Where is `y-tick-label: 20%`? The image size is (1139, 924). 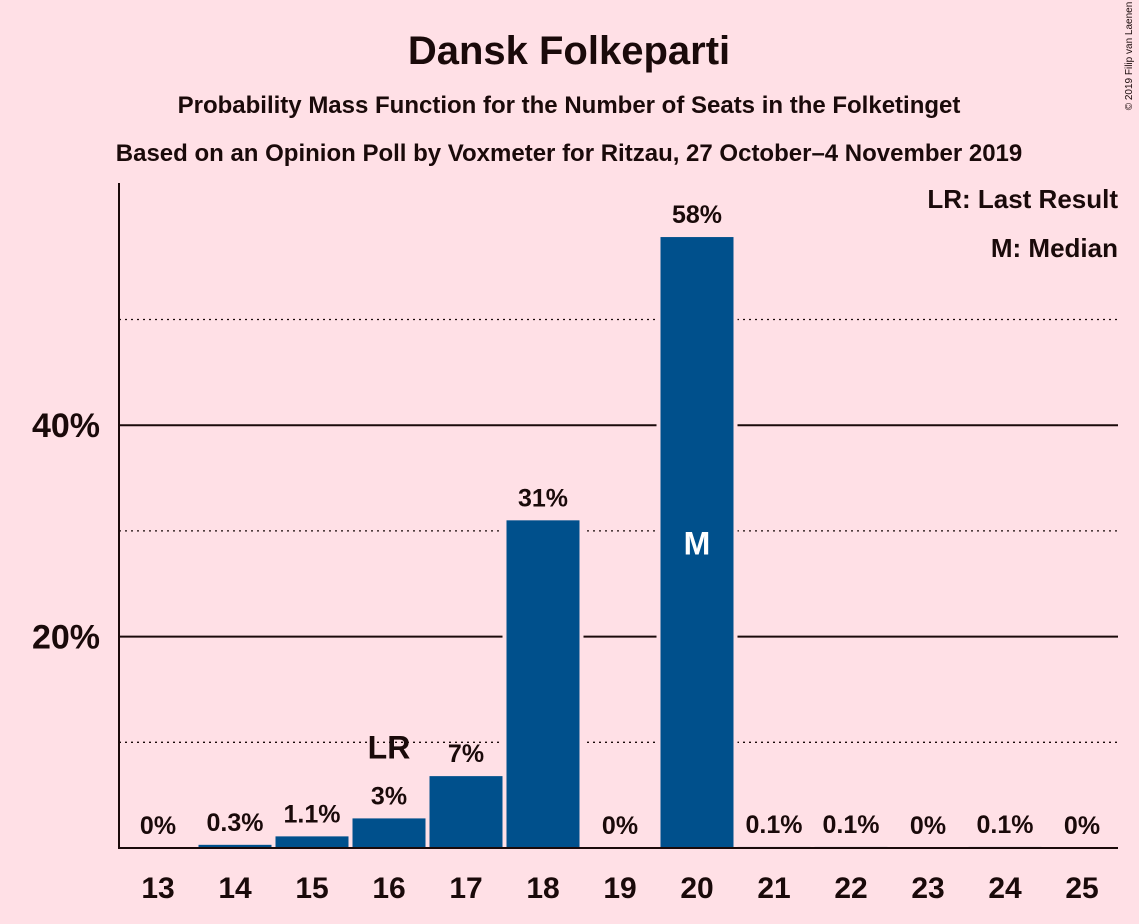 y-tick-label: 20% is located at coordinates (66, 638).